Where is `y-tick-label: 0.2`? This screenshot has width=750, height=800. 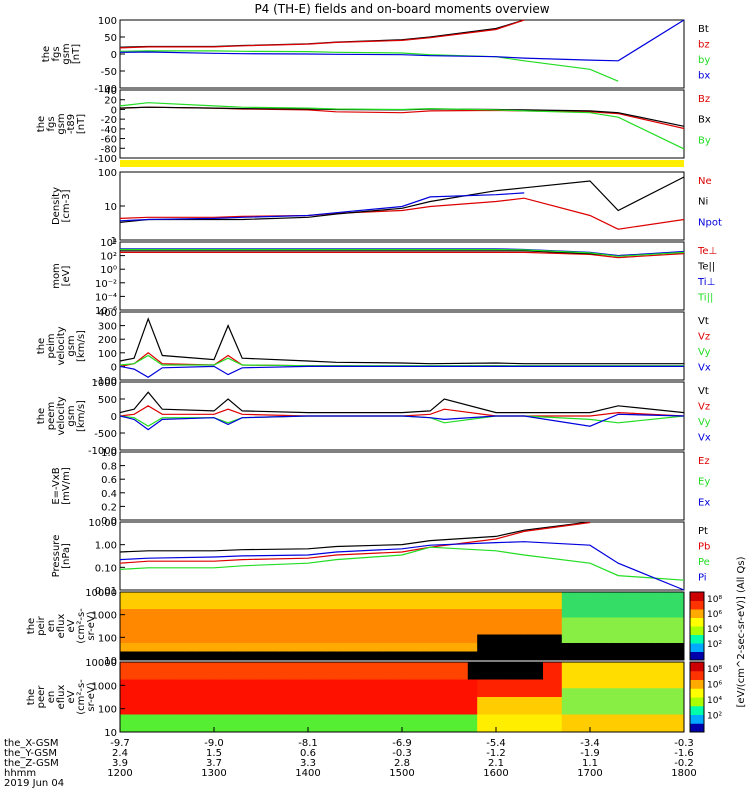
y-tick-label: 0.2 is located at coordinates (109, 507).